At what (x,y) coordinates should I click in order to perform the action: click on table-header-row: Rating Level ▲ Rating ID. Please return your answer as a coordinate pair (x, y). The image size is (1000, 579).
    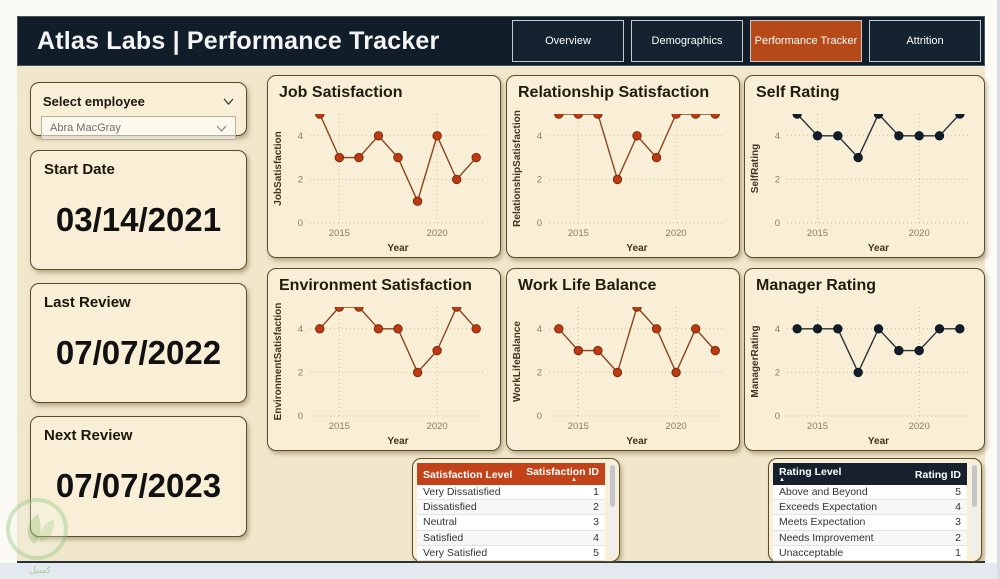
    Looking at the image, I should click on (870, 474).